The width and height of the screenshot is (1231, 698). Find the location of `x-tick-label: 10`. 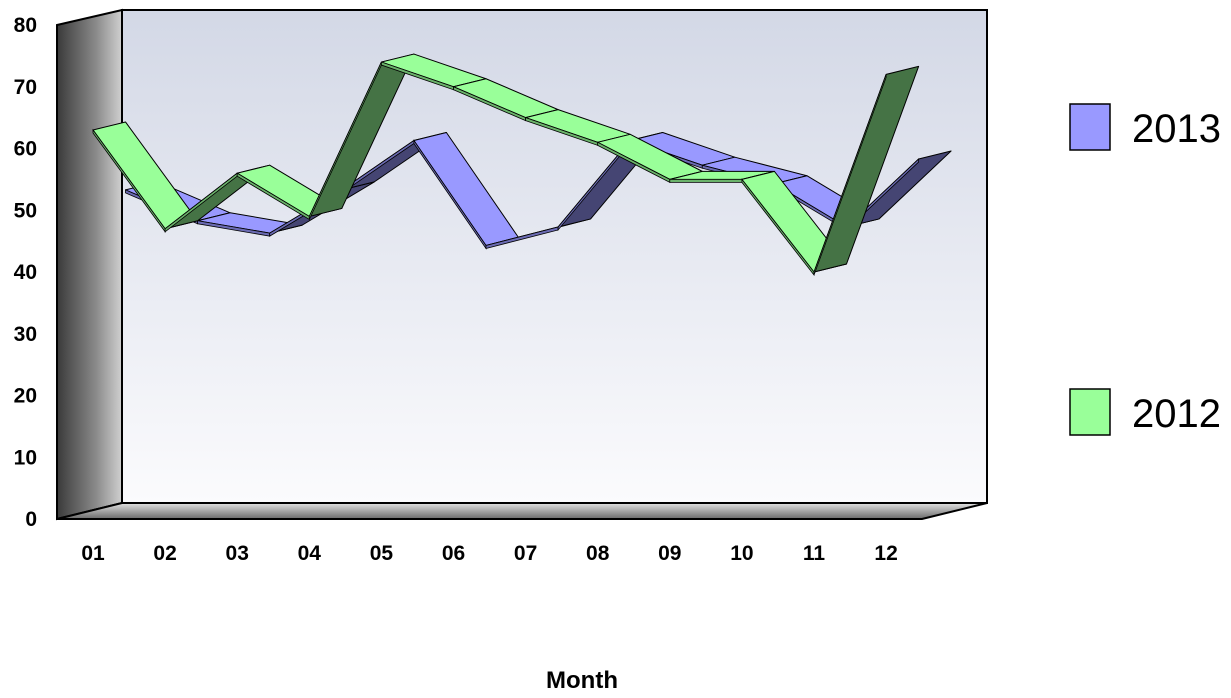

x-tick-label: 10 is located at coordinates (741, 553).